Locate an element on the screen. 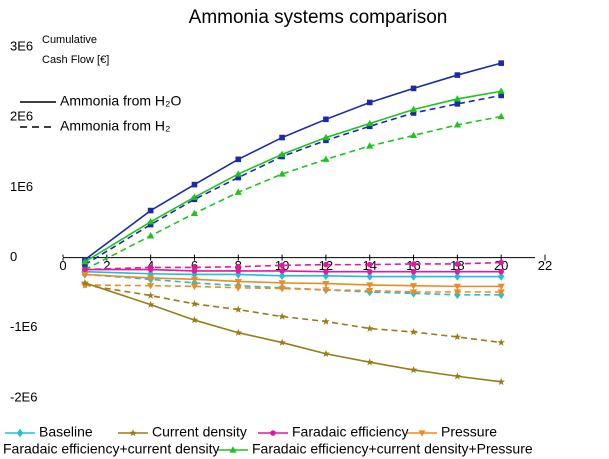  y-axis-label: Cash Flow [€] is located at coordinates (75, 60).